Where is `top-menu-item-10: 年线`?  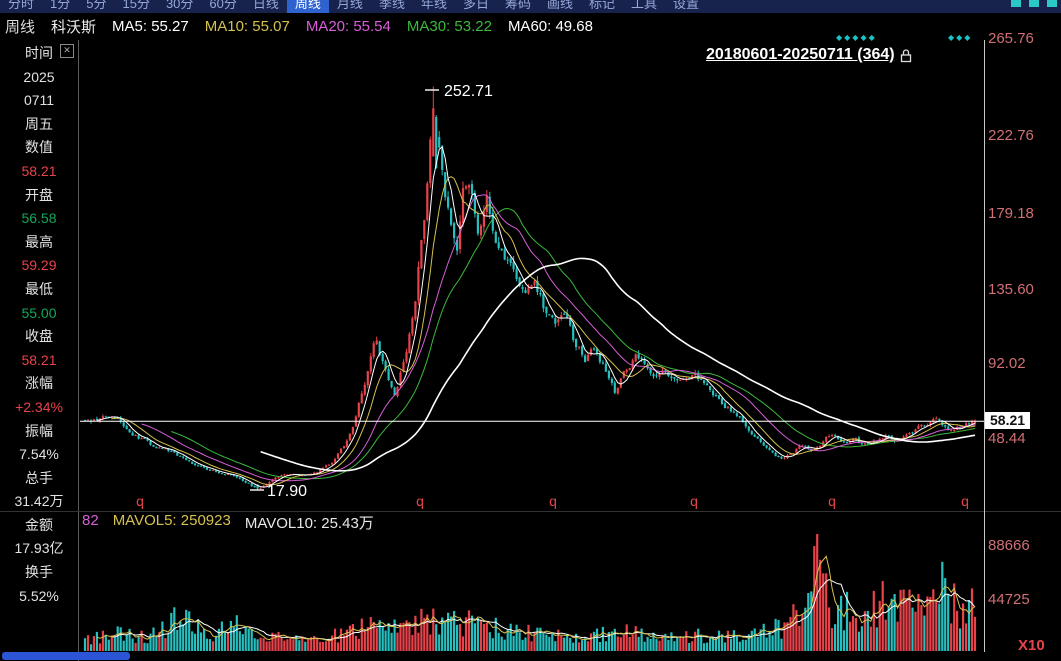 top-menu-item-10: 年线 is located at coordinates (433, 5).